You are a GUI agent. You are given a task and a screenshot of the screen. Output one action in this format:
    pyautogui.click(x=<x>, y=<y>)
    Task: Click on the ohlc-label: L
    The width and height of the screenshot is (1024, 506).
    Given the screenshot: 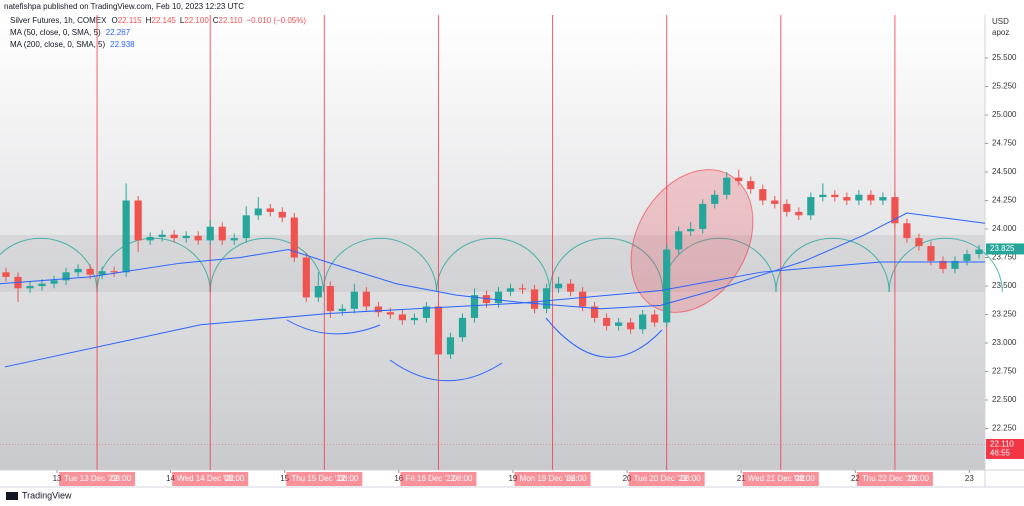 What is the action you would take?
    pyautogui.click(x=182, y=20)
    